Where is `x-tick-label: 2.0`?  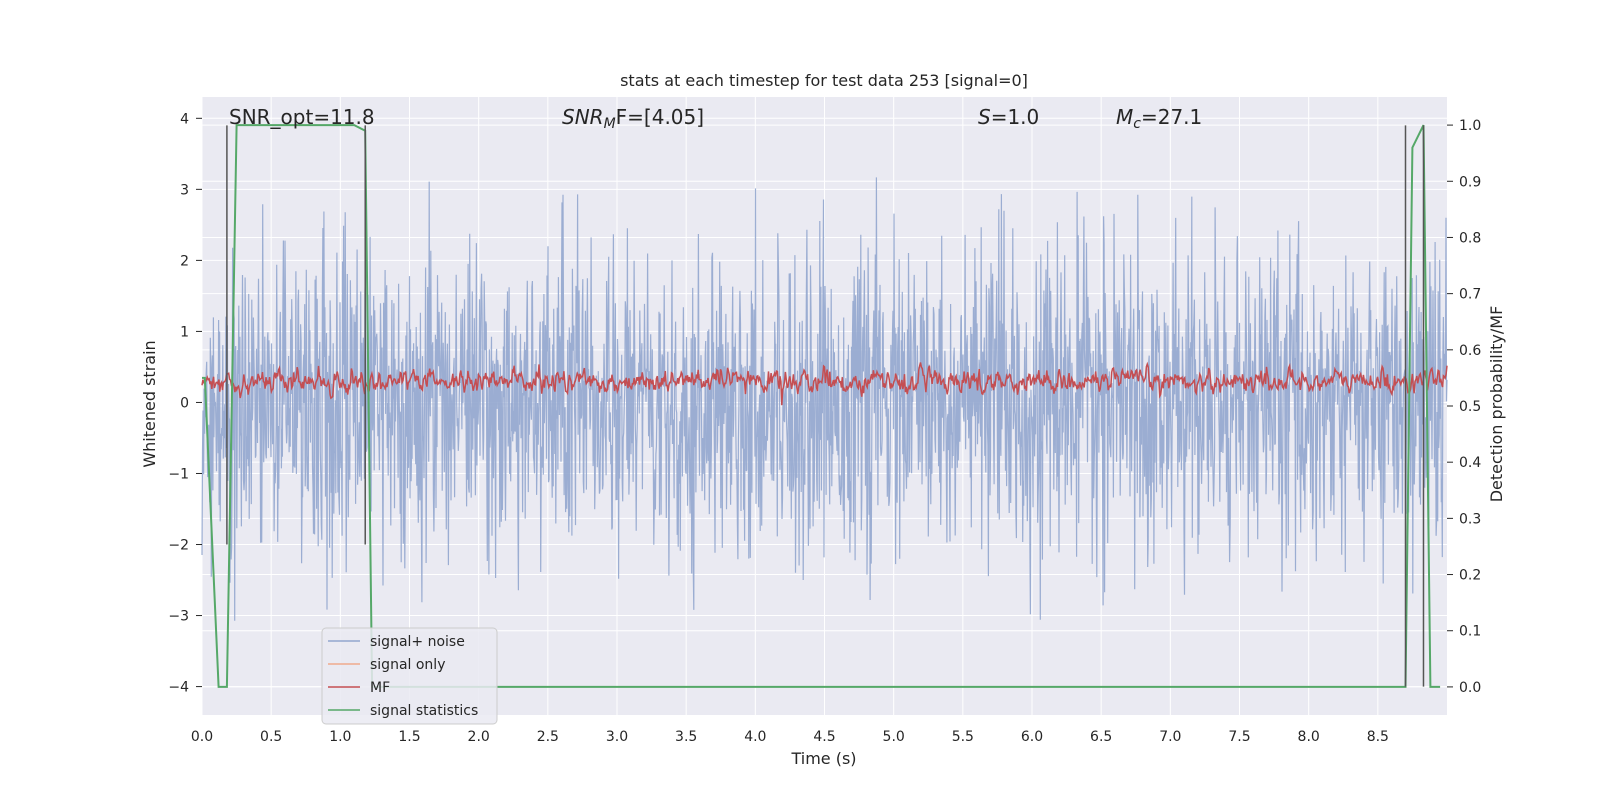
x-tick-label: 2.0 is located at coordinates (479, 737).